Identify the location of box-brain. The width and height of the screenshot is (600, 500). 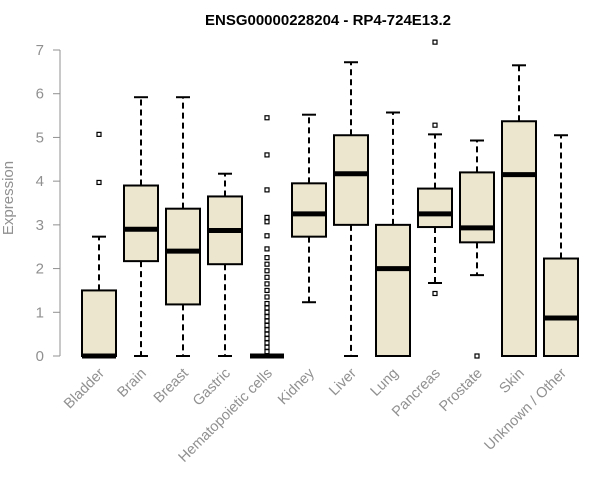
(141, 226).